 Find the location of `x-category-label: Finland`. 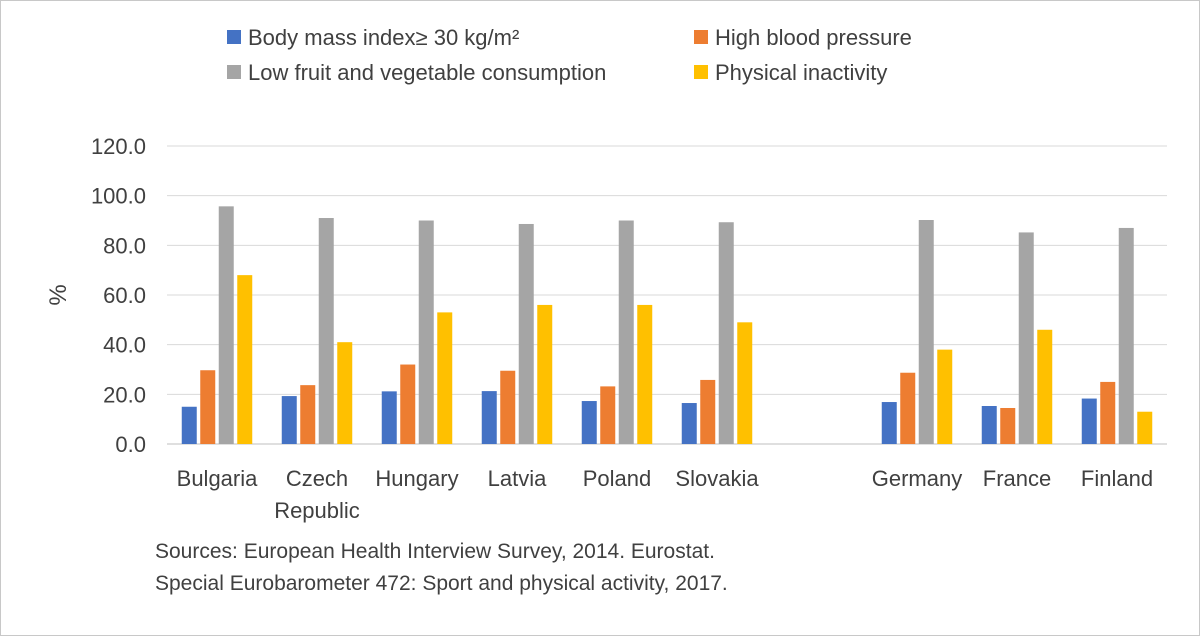

x-category-label: Finland is located at coordinates (1117, 478).